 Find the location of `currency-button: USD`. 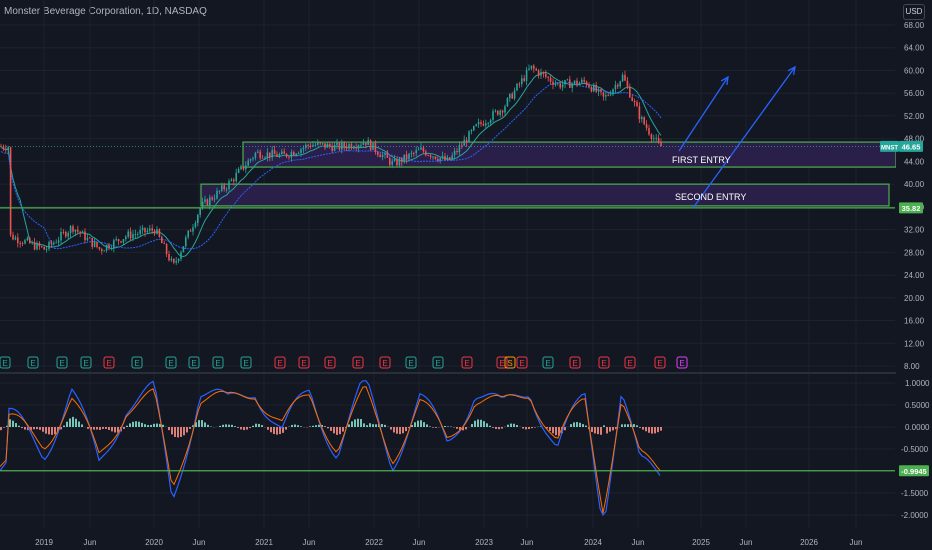

currency-button: USD is located at coordinates (914, 12).